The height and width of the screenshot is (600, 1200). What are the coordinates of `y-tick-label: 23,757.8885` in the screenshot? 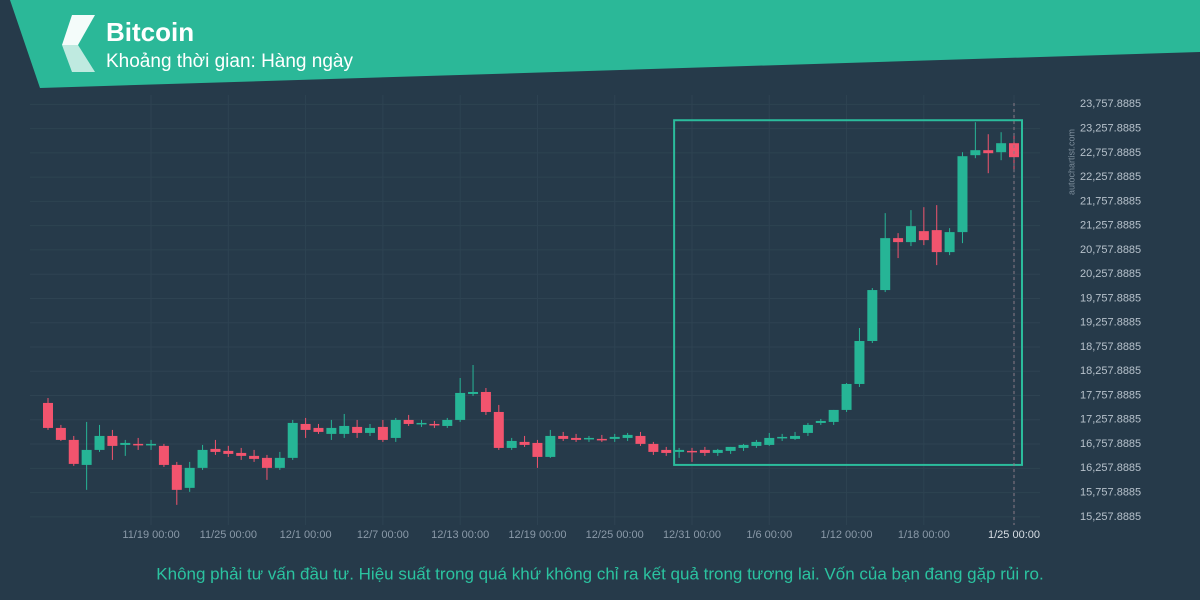 It's located at (1110, 104).